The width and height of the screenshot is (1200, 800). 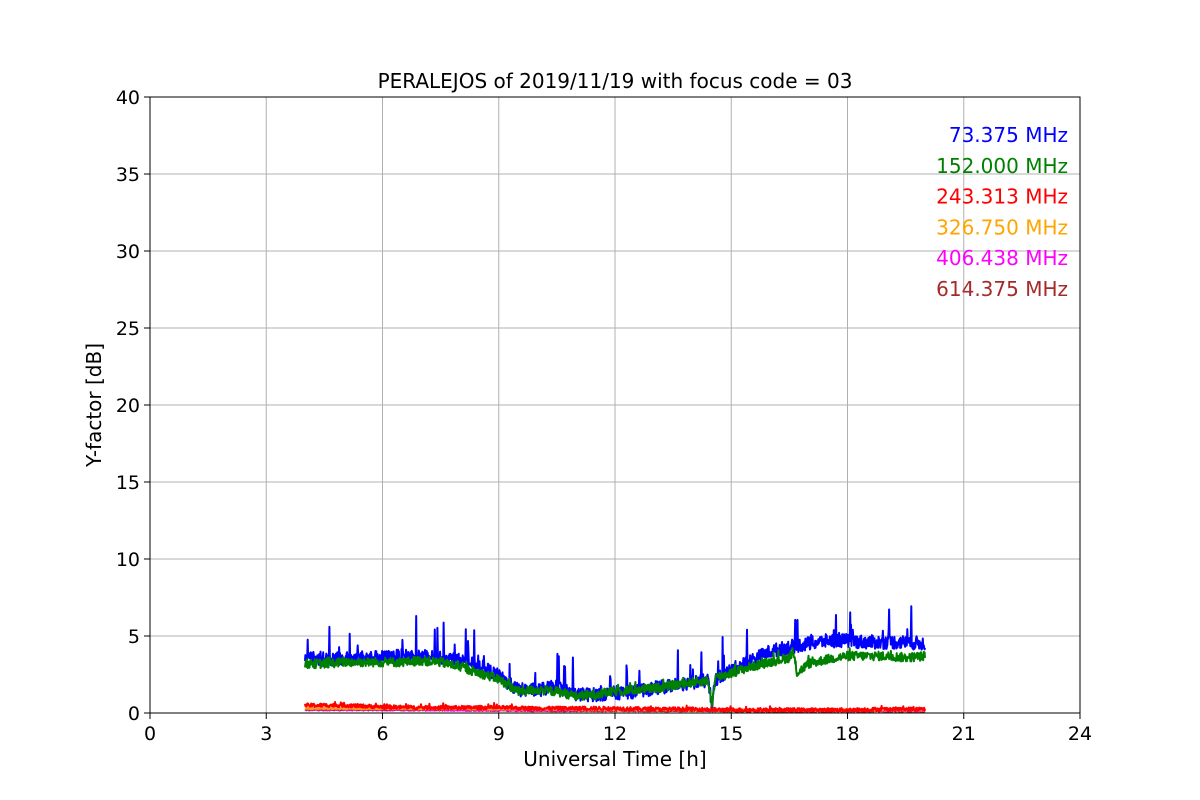 I want to click on y-tick-label-3: 15, so click(x=128, y=483).